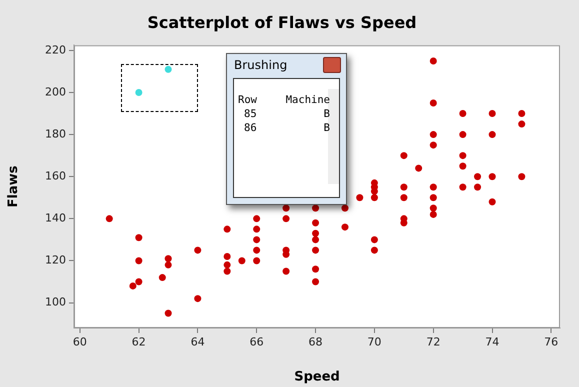  Describe the element at coordinates (55, 218) in the screenshot. I see `y-tick-label: 140` at that location.